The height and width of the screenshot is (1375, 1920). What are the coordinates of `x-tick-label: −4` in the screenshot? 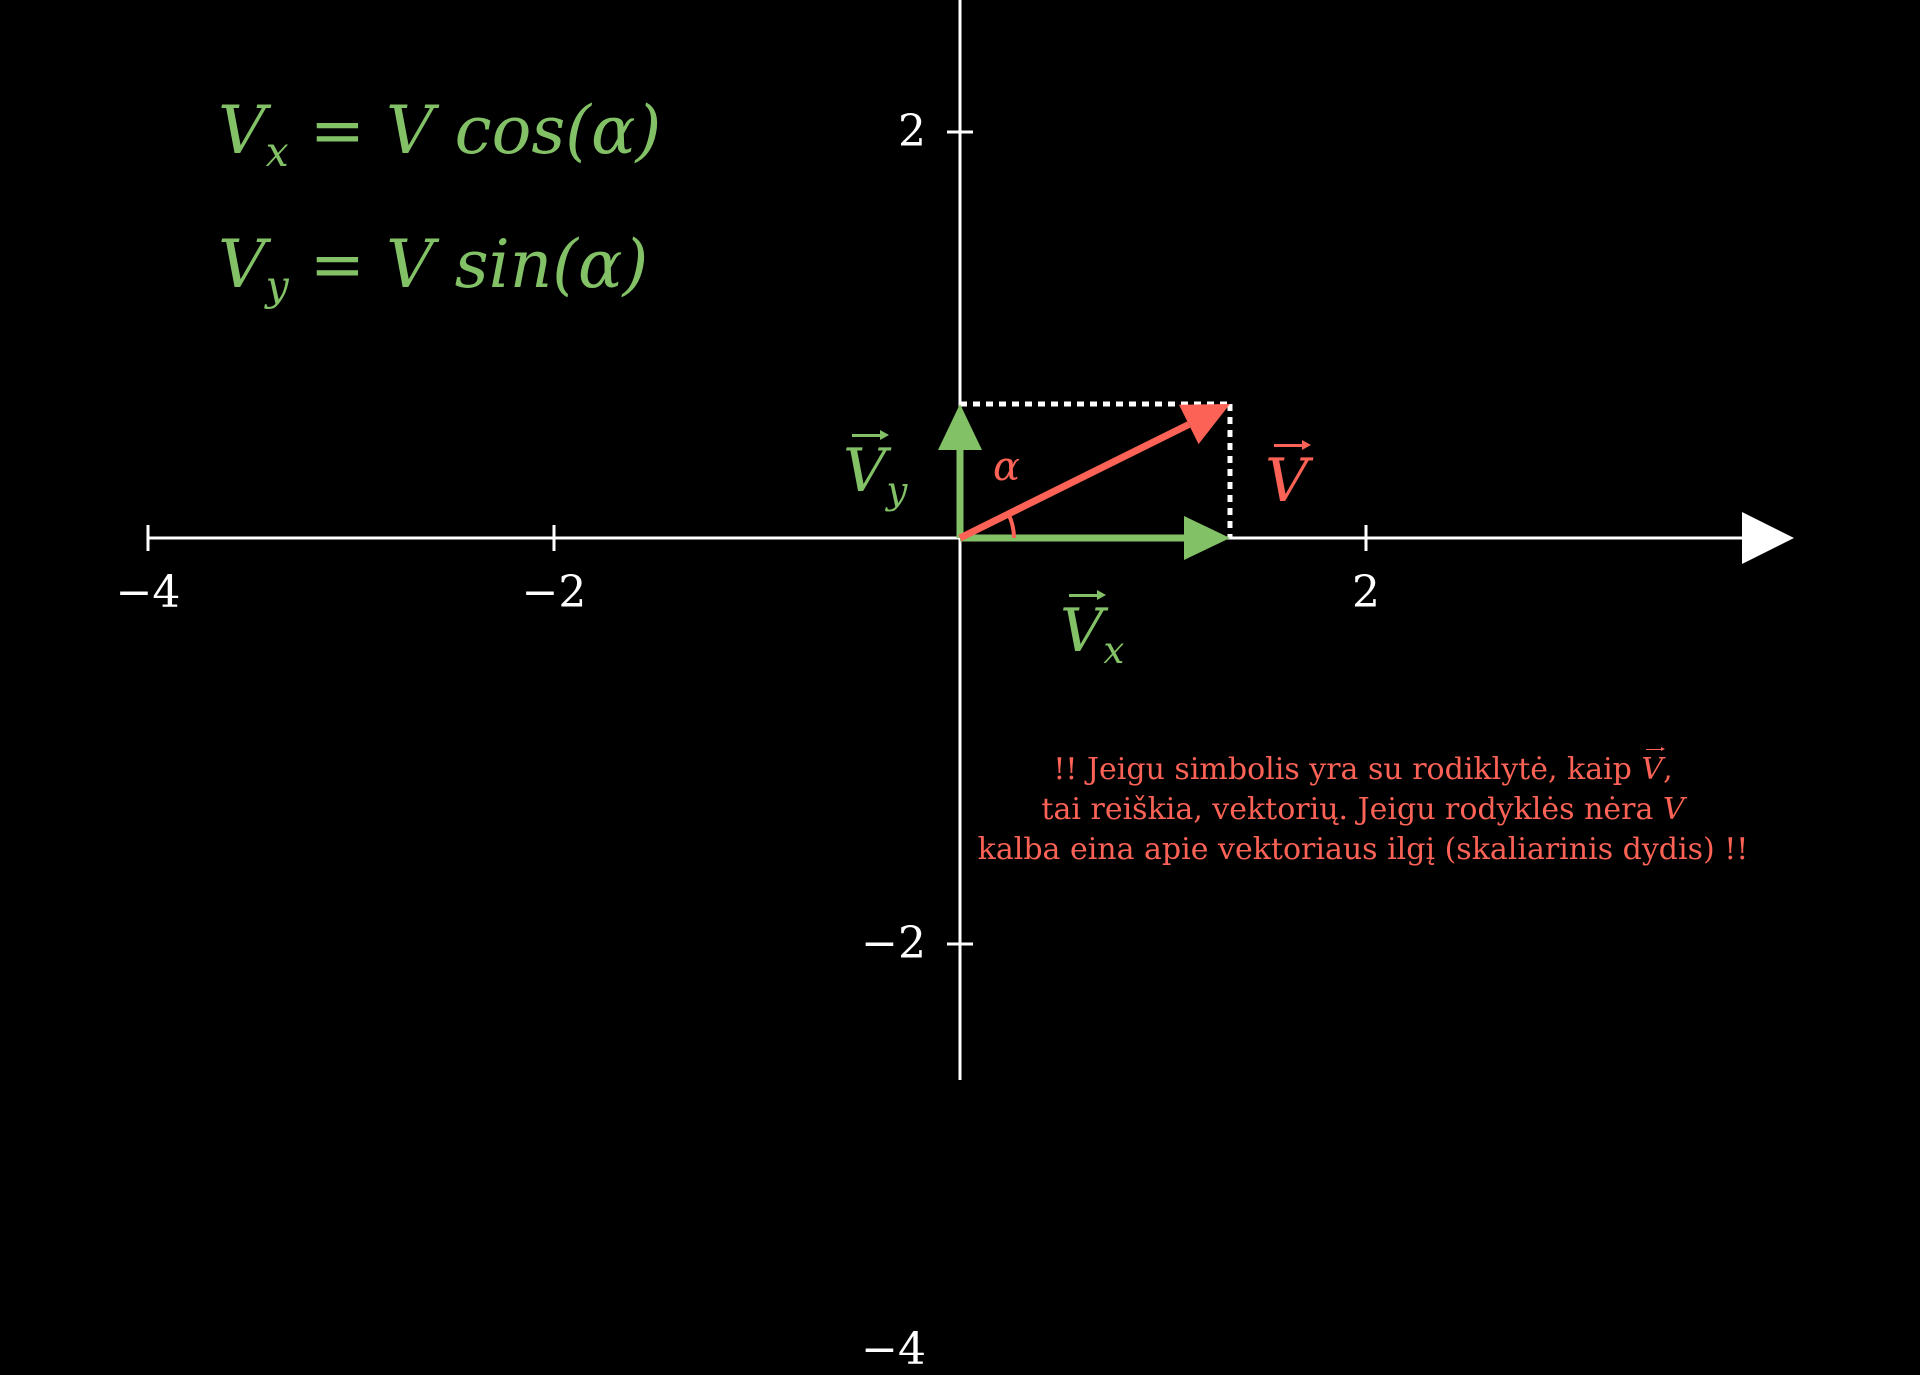 It's located at (148, 592).